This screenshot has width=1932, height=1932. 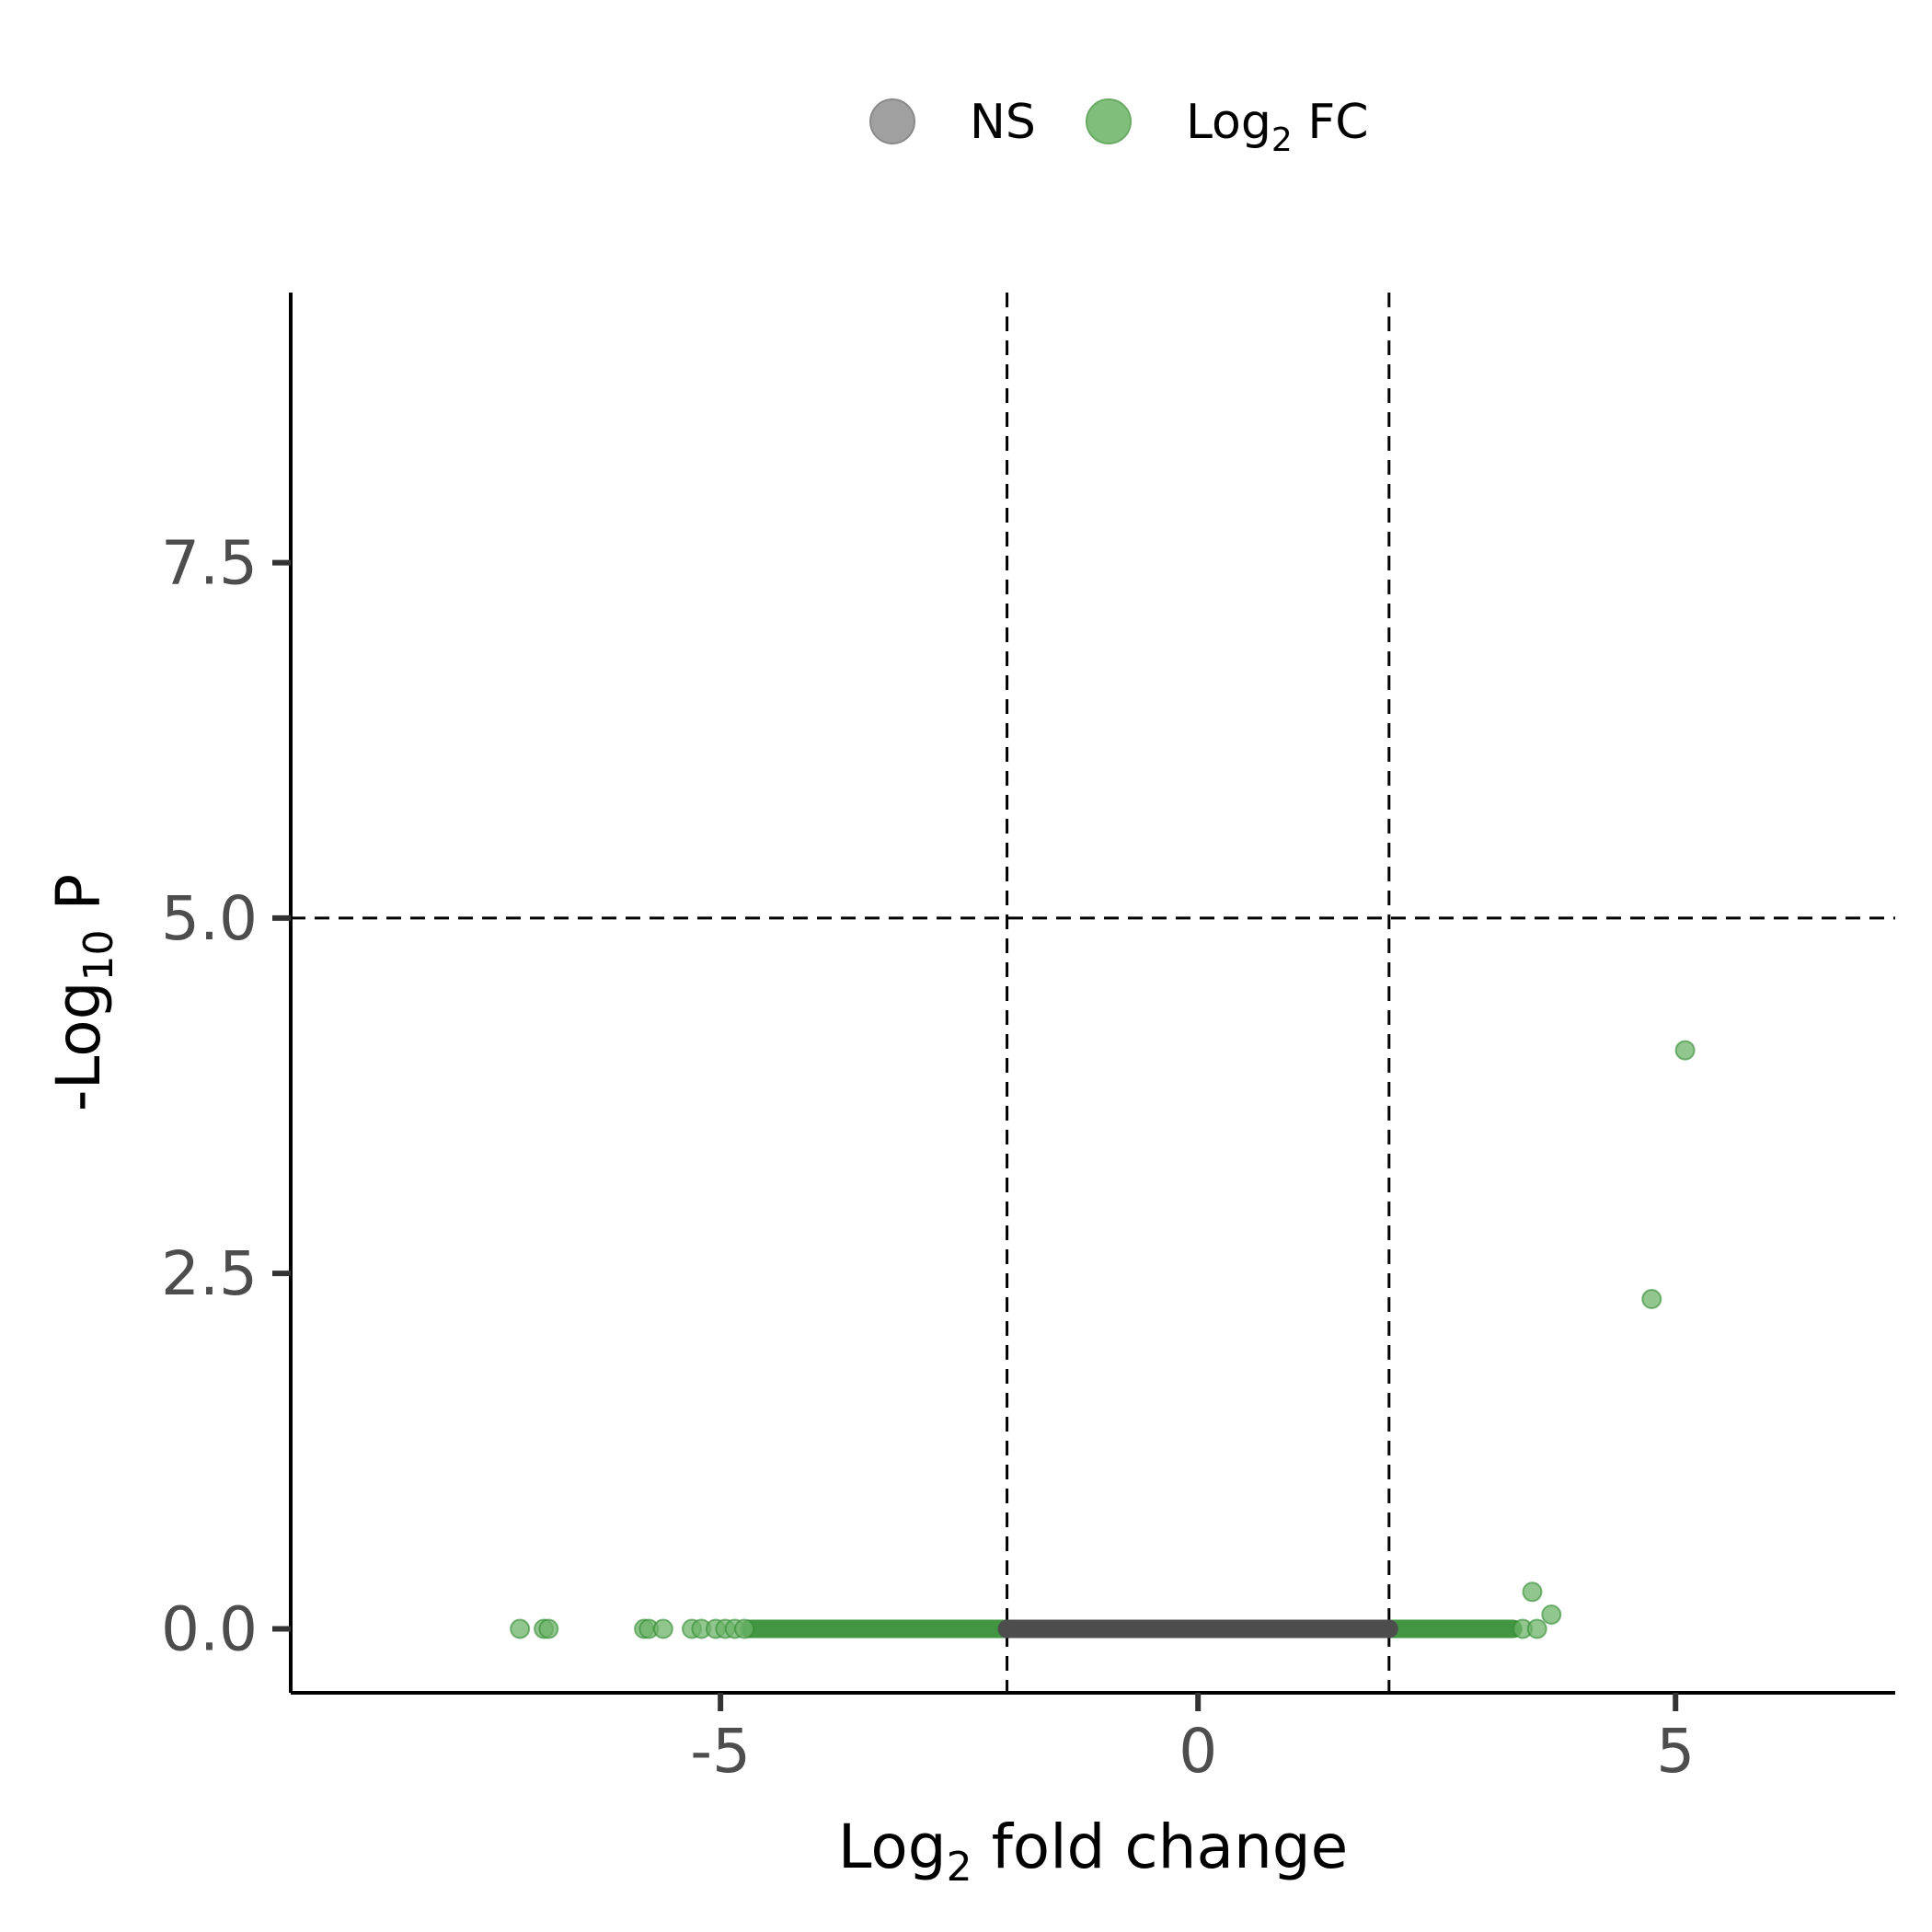 I want to click on legend-label-fc: Log2 FC, so click(x=1277, y=127).